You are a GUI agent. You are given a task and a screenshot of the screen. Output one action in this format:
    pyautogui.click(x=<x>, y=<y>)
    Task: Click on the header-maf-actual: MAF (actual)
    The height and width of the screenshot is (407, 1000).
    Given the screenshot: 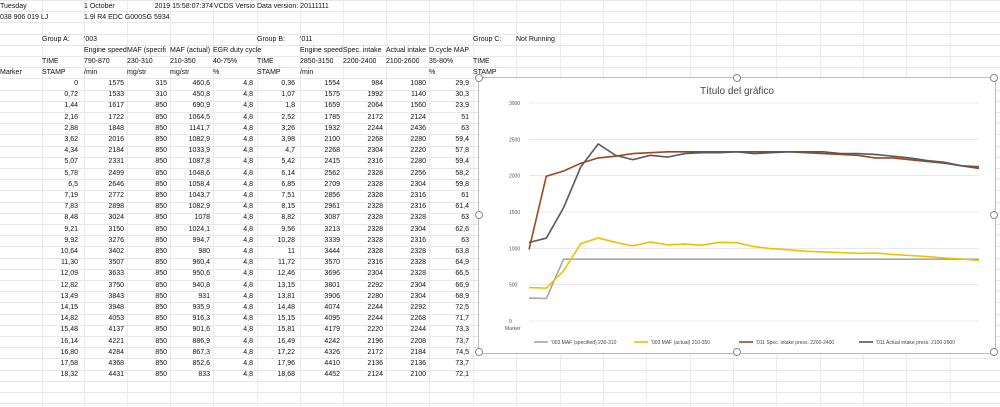 What is the action you would take?
    pyautogui.click(x=190, y=50)
    